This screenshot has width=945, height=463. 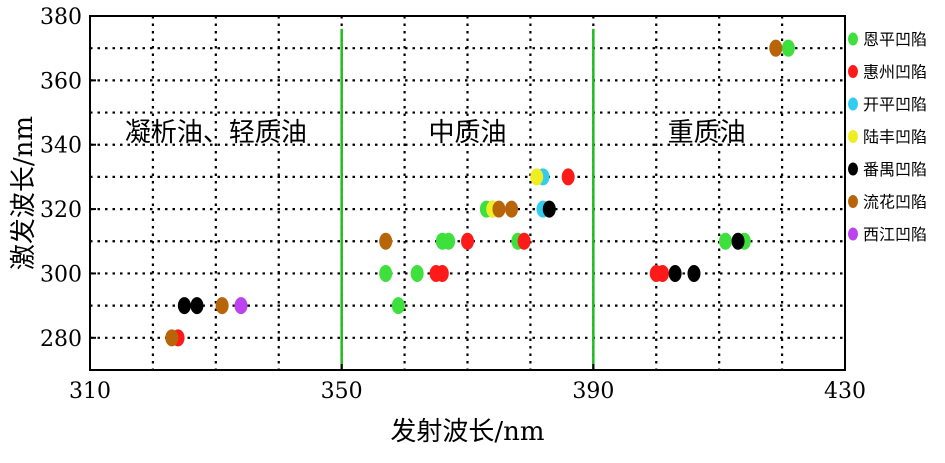 I want to click on legend-label: 西江凹陷, so click(x=895, y=234).